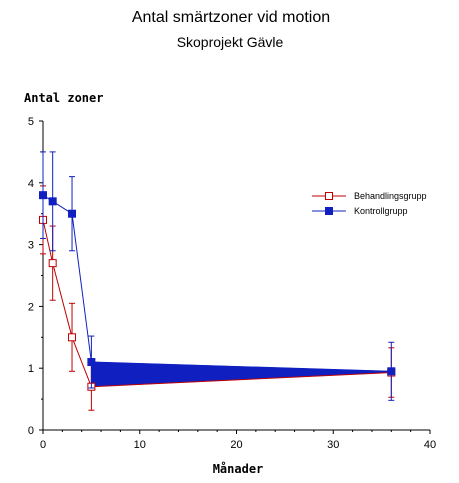 Image resolution: width=459 pixels, height=483 pixels. What do you see at coordinates (31, 184) in the screenshot?
I see `y-tick-label: 4` at bounding box center [31, 184].